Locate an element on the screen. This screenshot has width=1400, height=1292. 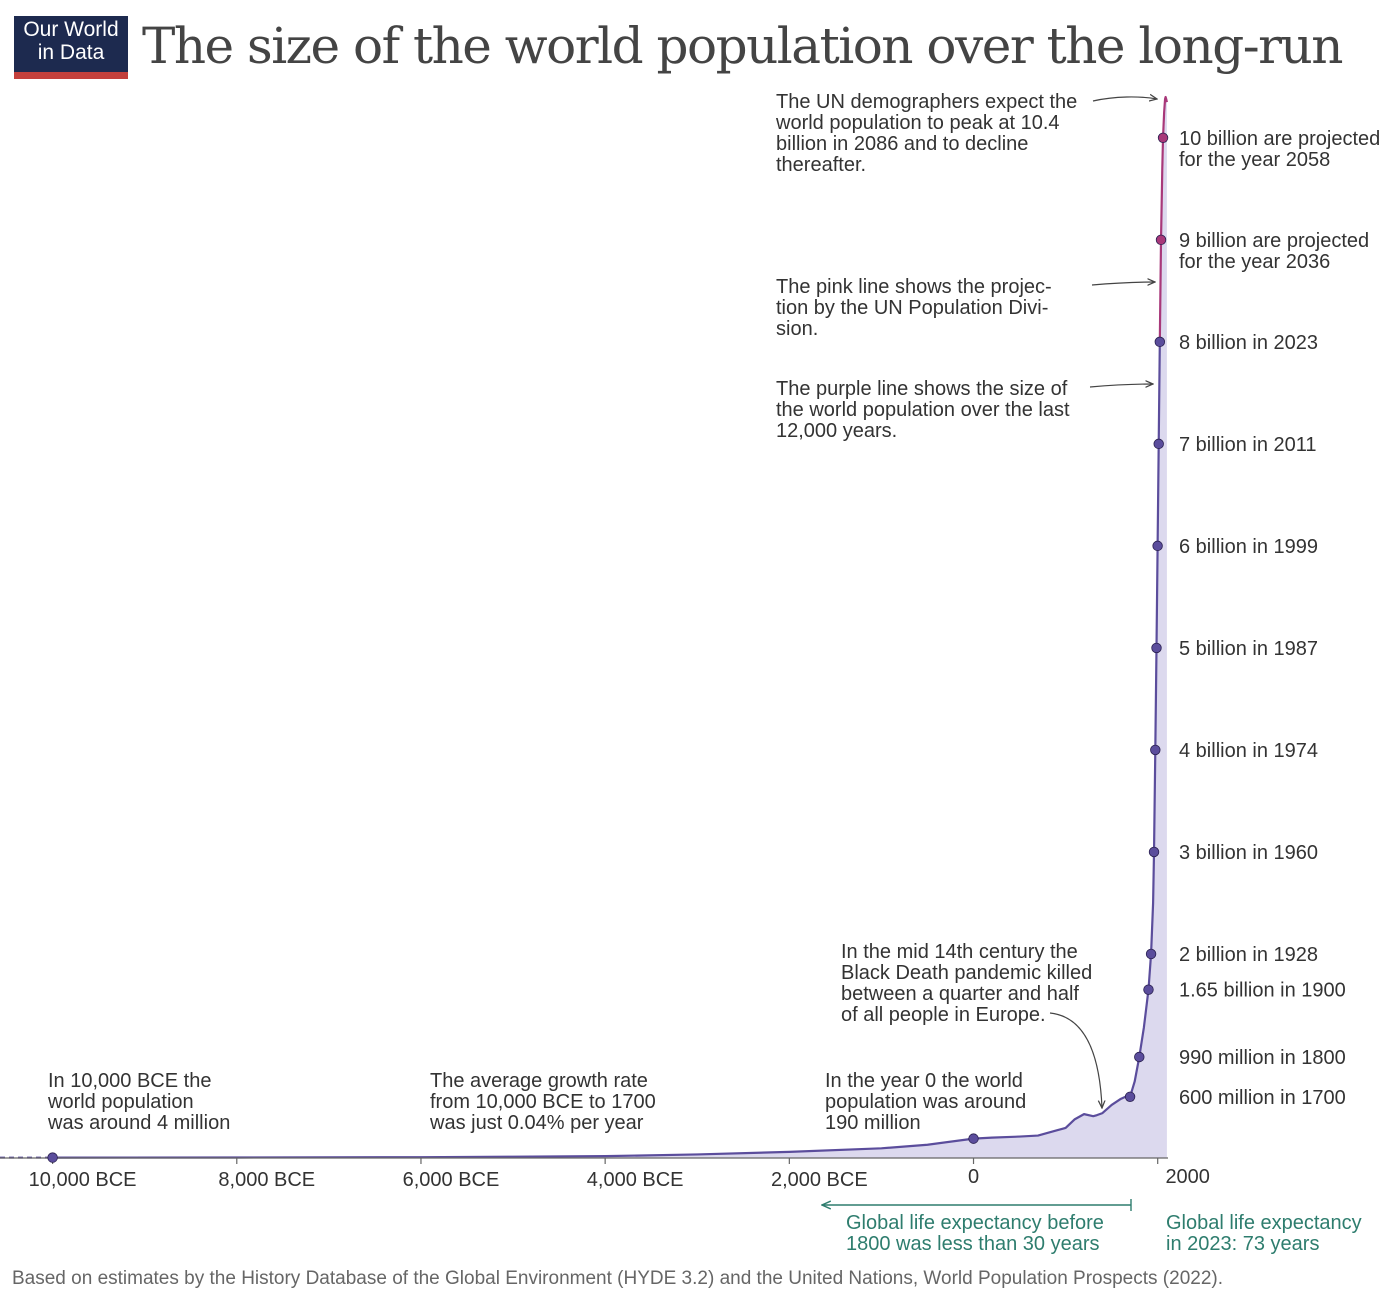
milestone-label: 3 billion in 1960 is located at coordinates (1248, 853).